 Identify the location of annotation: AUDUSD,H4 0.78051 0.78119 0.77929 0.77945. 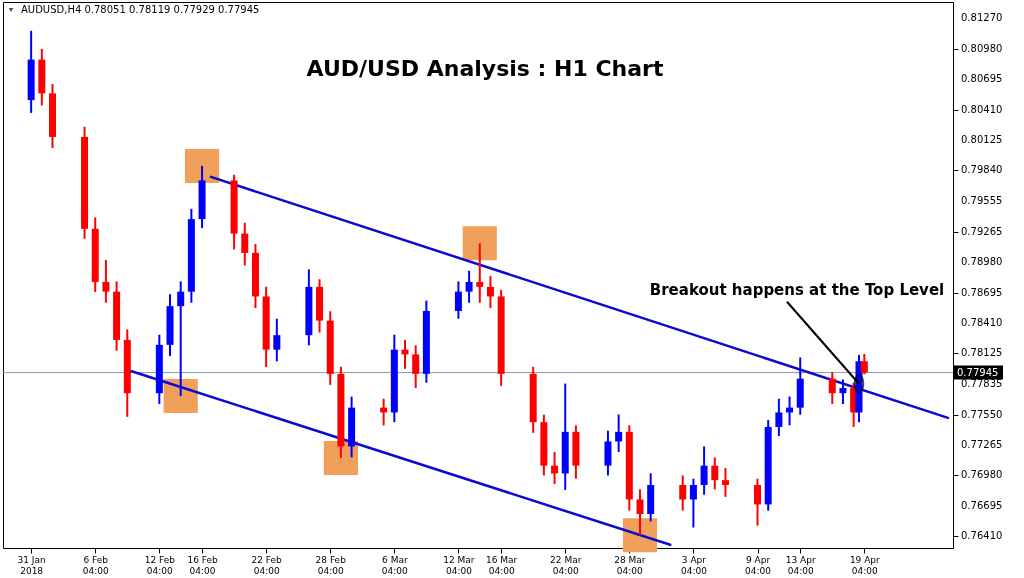
(140, 9).